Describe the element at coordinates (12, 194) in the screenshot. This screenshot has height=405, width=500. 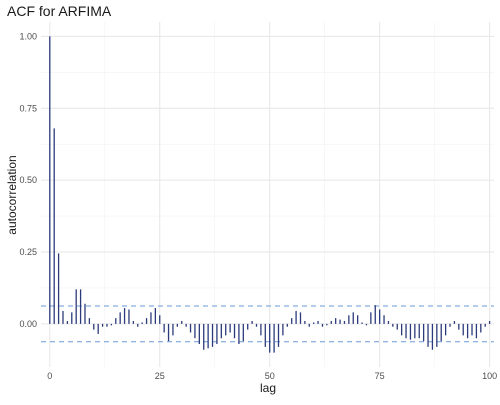
I see `y-axis-label: autocorrelation` at that location.